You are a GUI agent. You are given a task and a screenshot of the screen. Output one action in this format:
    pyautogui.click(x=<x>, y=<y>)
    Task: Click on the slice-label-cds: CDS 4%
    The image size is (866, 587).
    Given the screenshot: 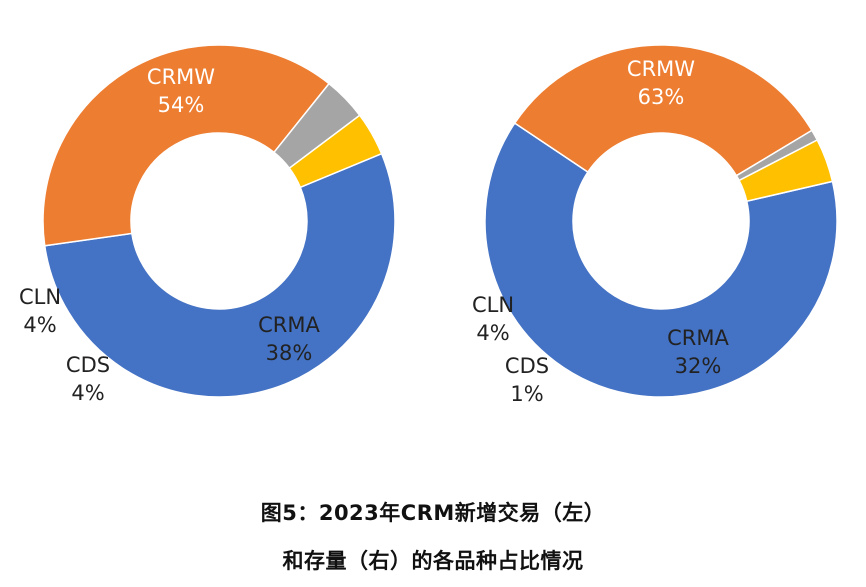 What is the action you would take?
    pyautogui.click(x=88, y=379)
    